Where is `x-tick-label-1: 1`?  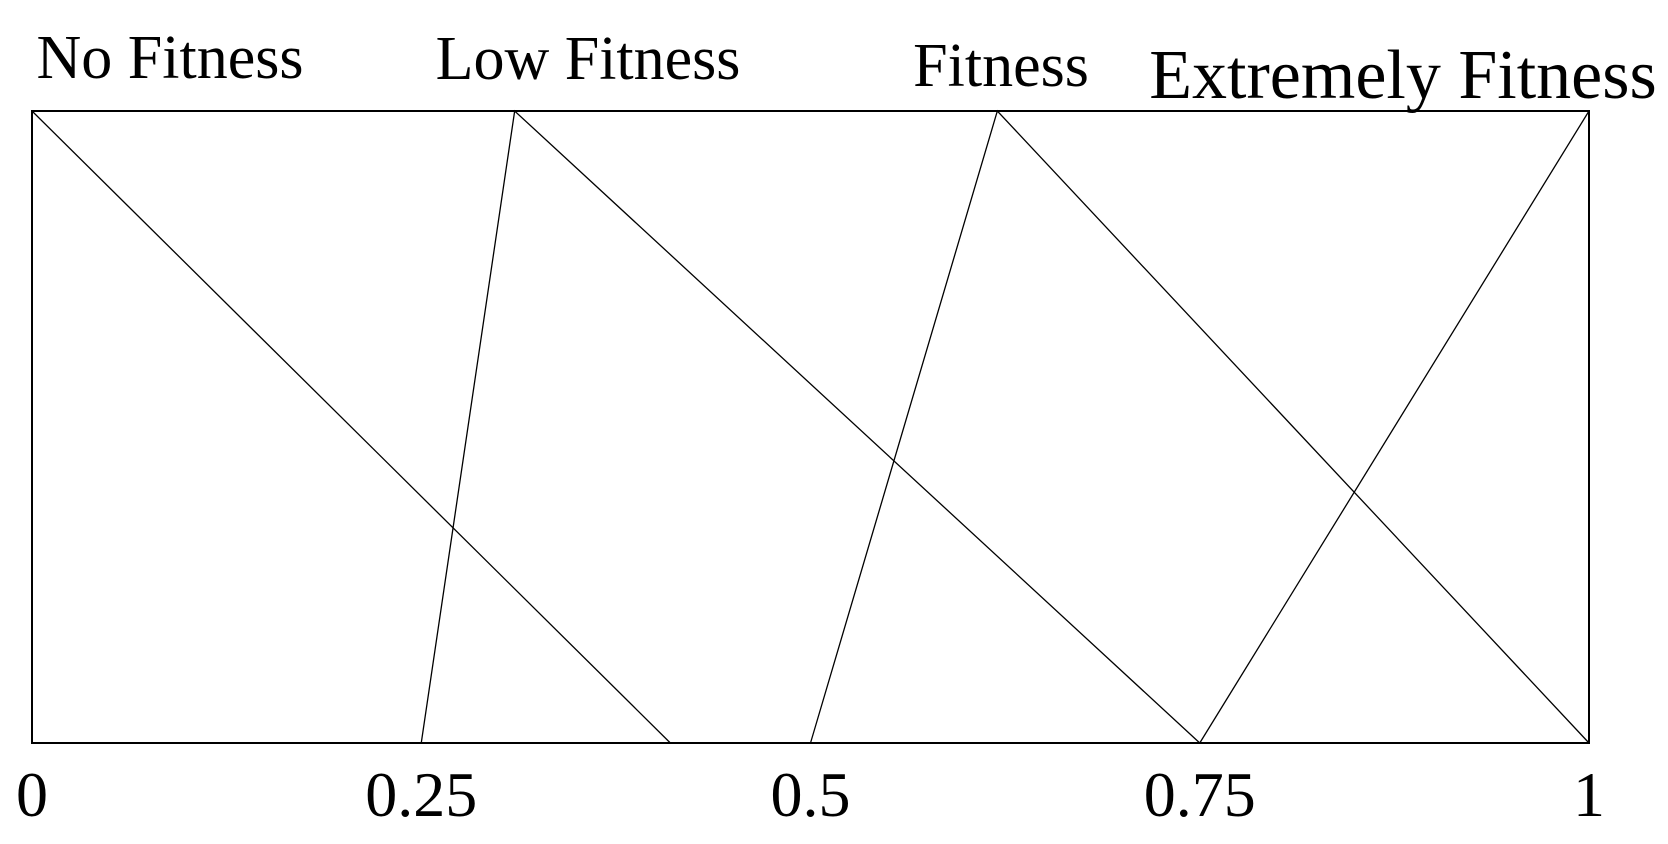
x-tick-label-1: 1 is located at coordinates (1589, 794).